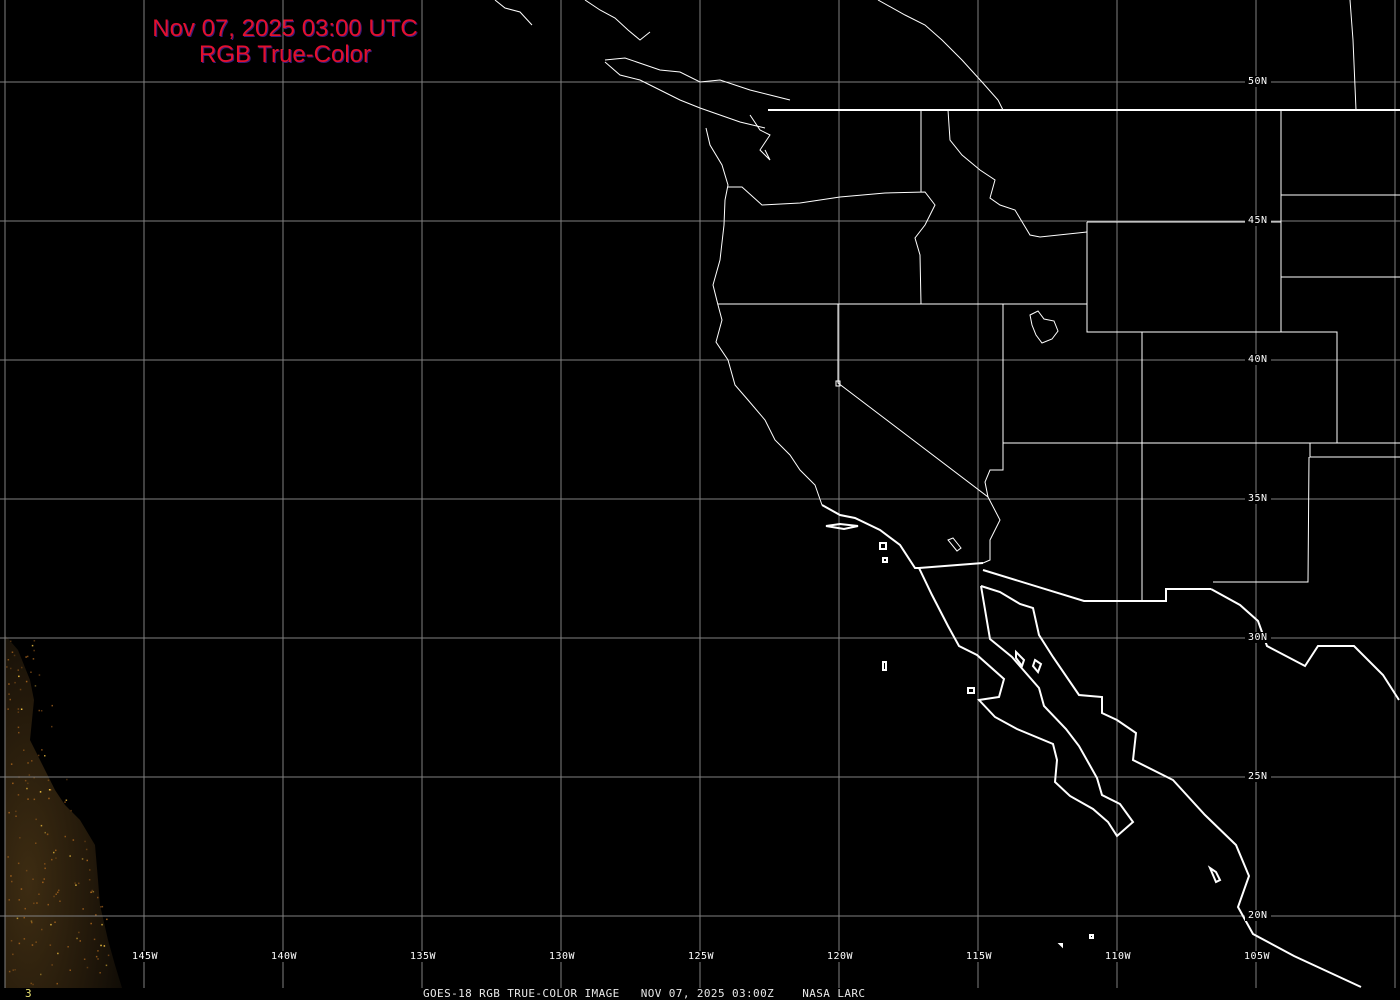 This screenshot has width=1400, height=1000. What do you see at coordinates (1258, 776) in the screenshot?
I see `latitude-label: 25N` at bounding box center [1258, 776].